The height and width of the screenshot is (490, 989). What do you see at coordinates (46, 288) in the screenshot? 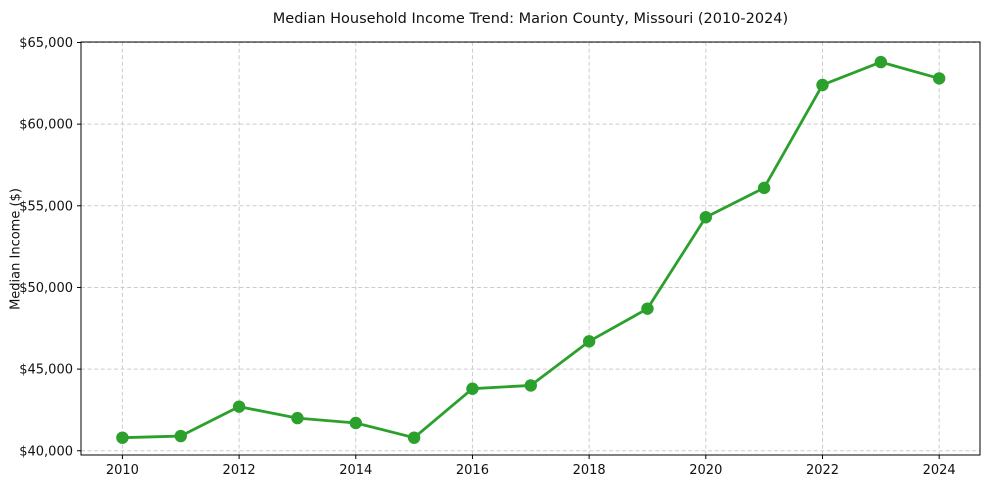
I see `y-tick-label: $50,000` at bounding box center [46, 288].